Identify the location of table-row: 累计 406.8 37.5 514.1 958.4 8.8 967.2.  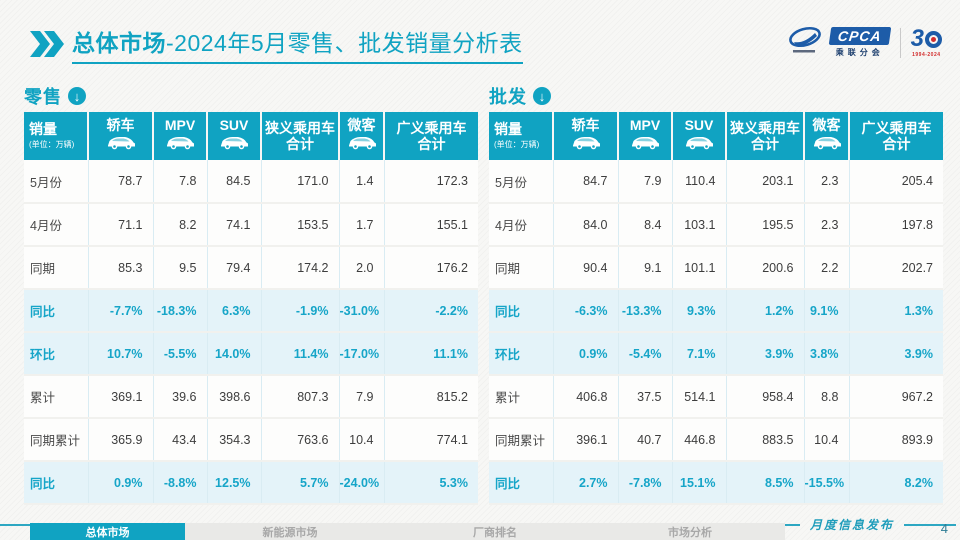
(716, 397).